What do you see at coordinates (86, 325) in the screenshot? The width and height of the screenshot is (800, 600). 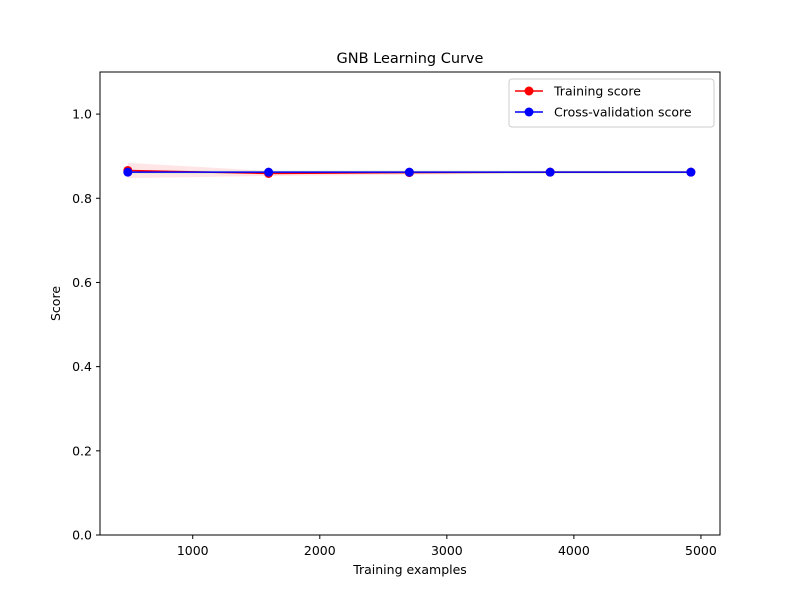 I see `y-axis: 0.0 0.2 0.4 0.6 0.8 1.0` at bounding box center [86, 325].